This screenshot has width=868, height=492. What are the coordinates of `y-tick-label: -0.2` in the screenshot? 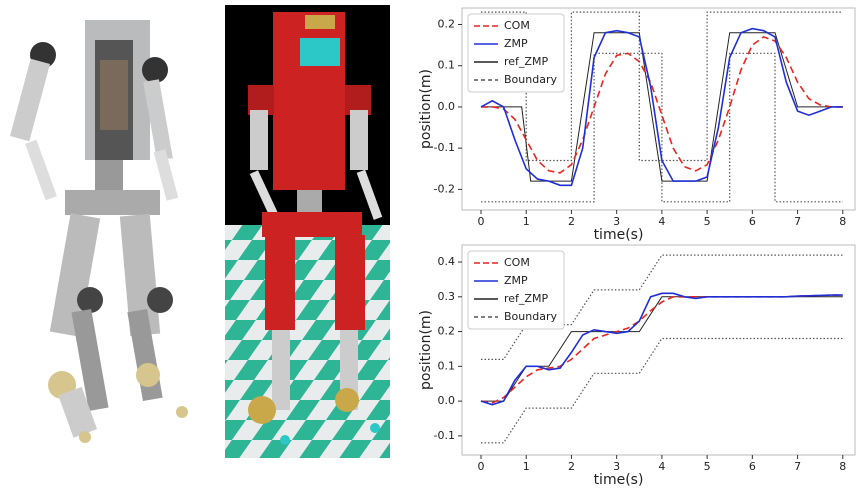 It's located at (444, 188).